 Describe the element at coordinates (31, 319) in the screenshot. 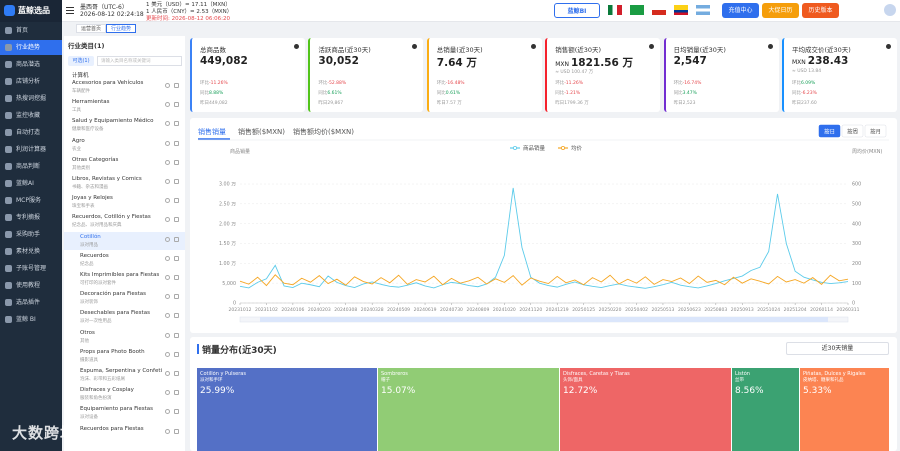

I see `menu-item: 蓝鲸 BI` at that location.